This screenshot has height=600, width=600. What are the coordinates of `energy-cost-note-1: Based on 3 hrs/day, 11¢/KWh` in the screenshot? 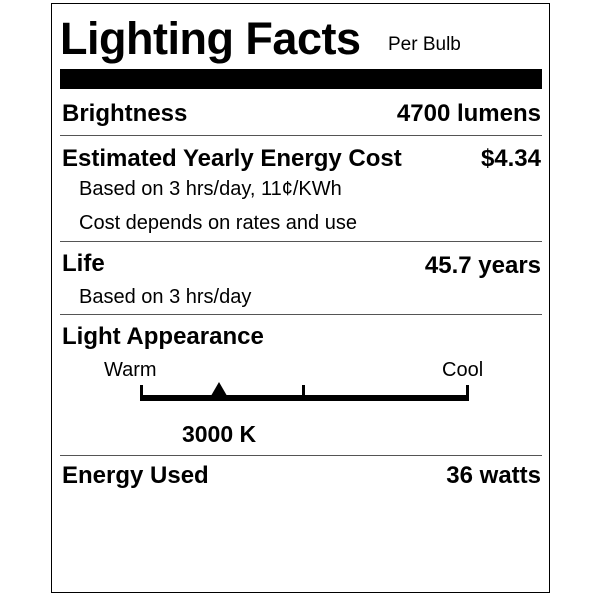 It's located at (210, 189).